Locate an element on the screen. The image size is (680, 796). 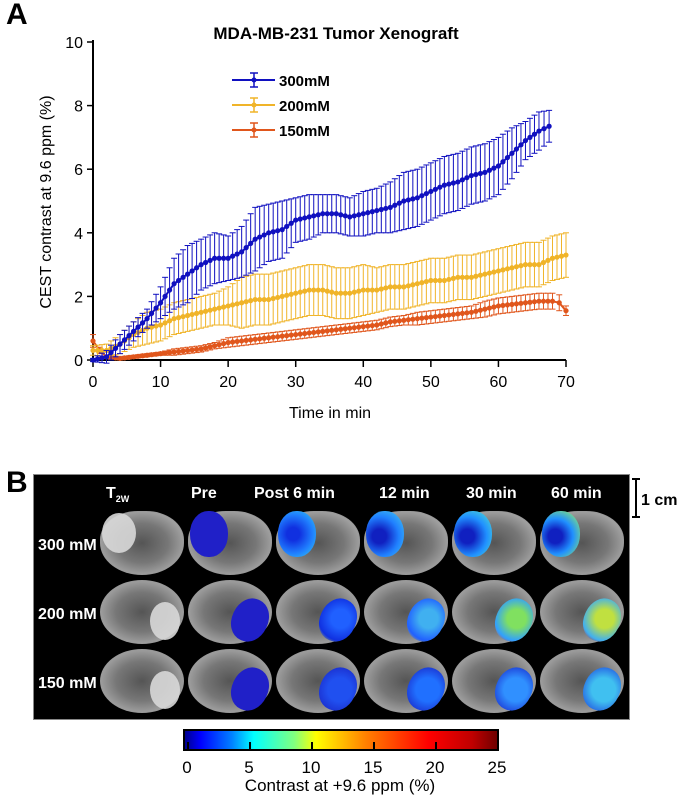
x-axis-label: Time in min is located at coordinates (330, 413).